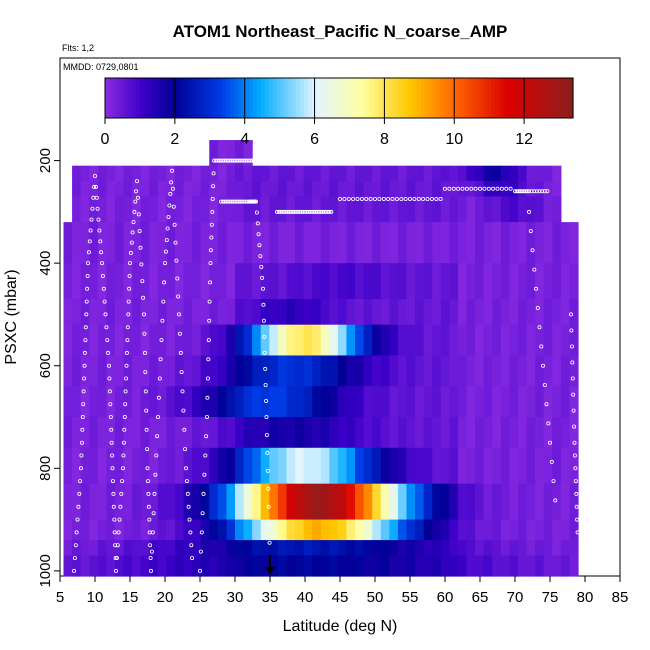  I want to click on colorbar-tick-label: 10, so click(454, 139).